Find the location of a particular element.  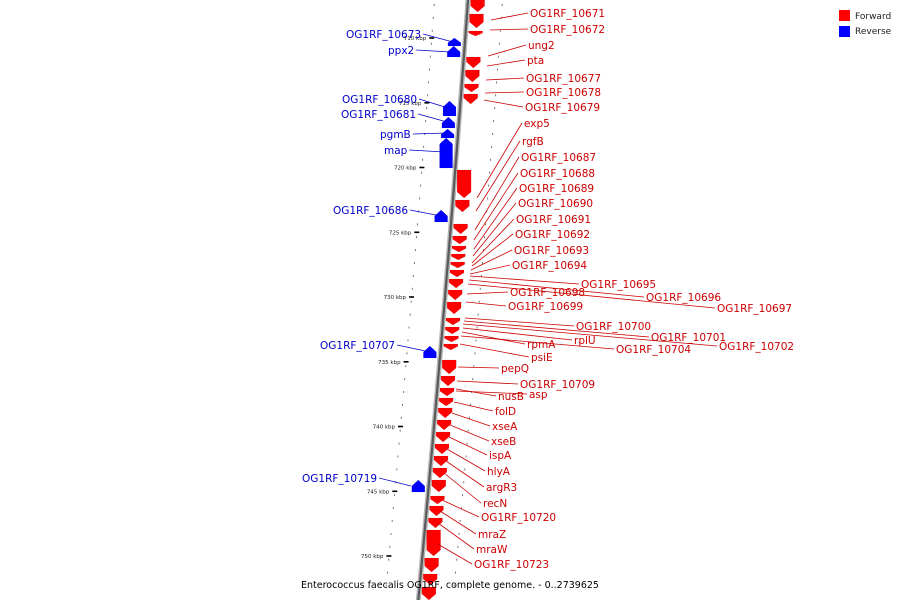

forward-gene-label: OG1RF_10692 is located at coordinates (552, 235).